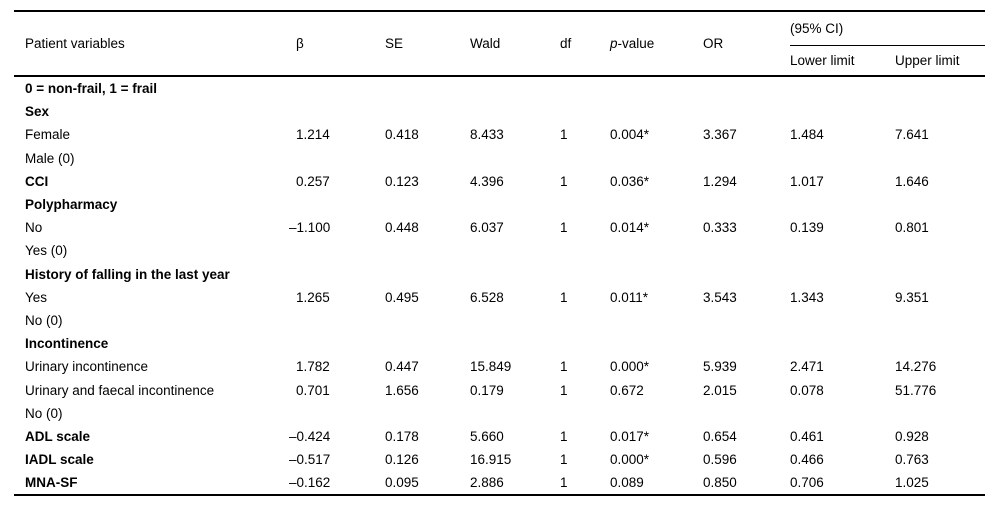 This screenshot has width=1000, height=517. I want to click on row-label: Male (0), so click(50, 158).